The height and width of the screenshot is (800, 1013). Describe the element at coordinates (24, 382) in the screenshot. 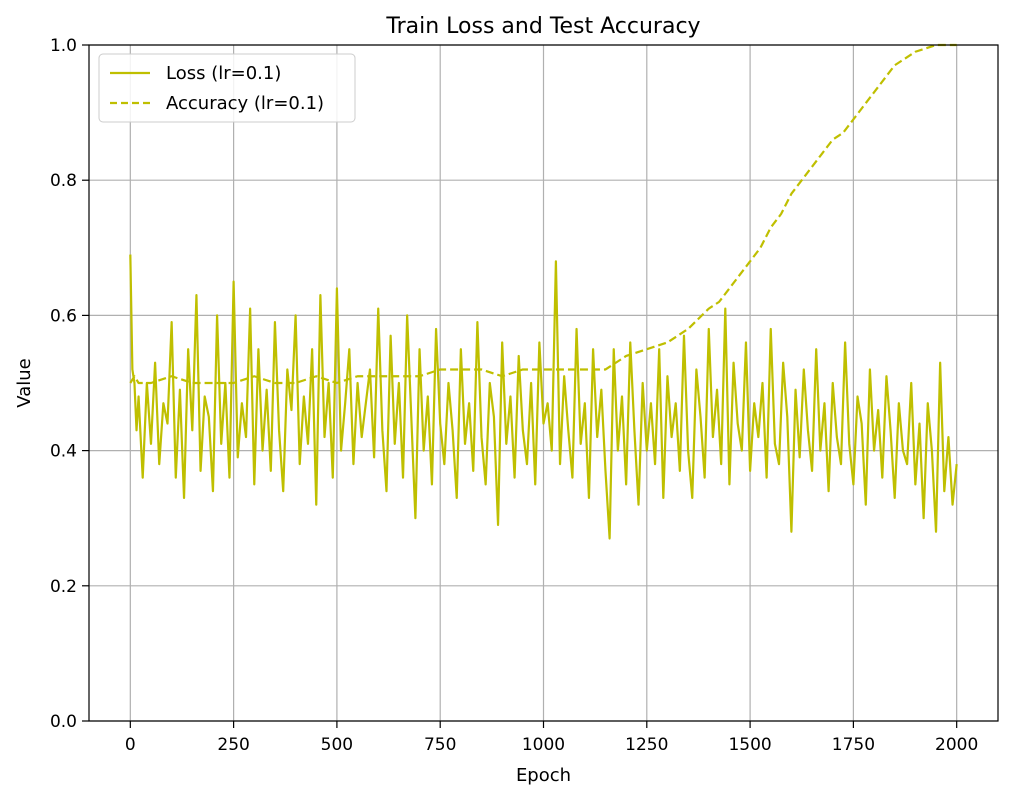

I see `y-axis-label: Value` at that location.